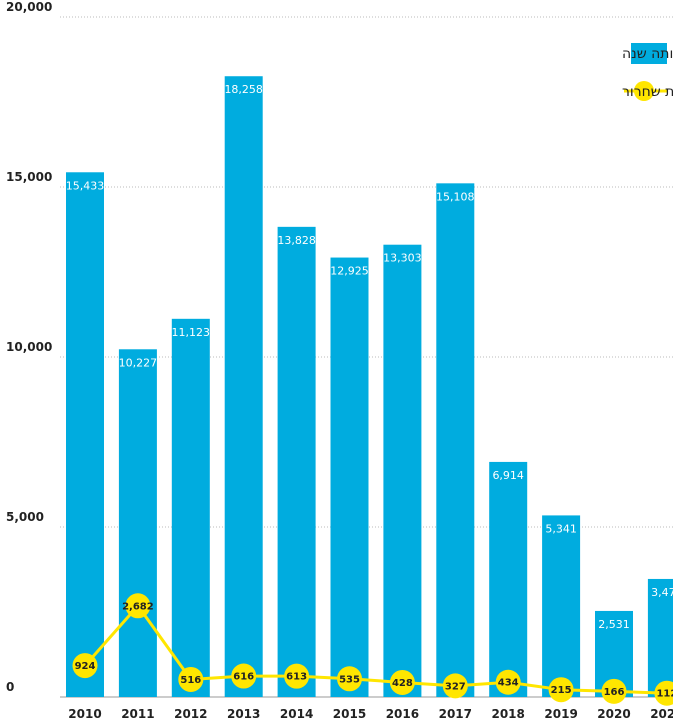 The height and width of the screenshot is (722, 673). I want to click on x-tick-label: 2012, so click(190, 714).